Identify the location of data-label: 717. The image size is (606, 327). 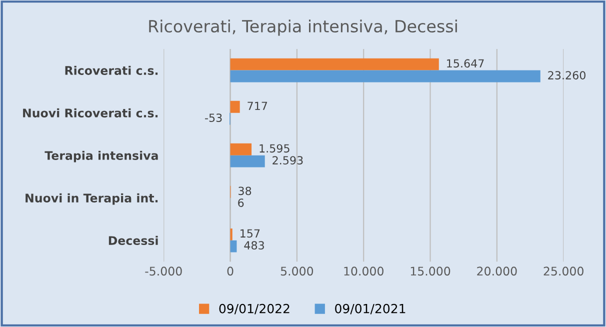
(258, 106).